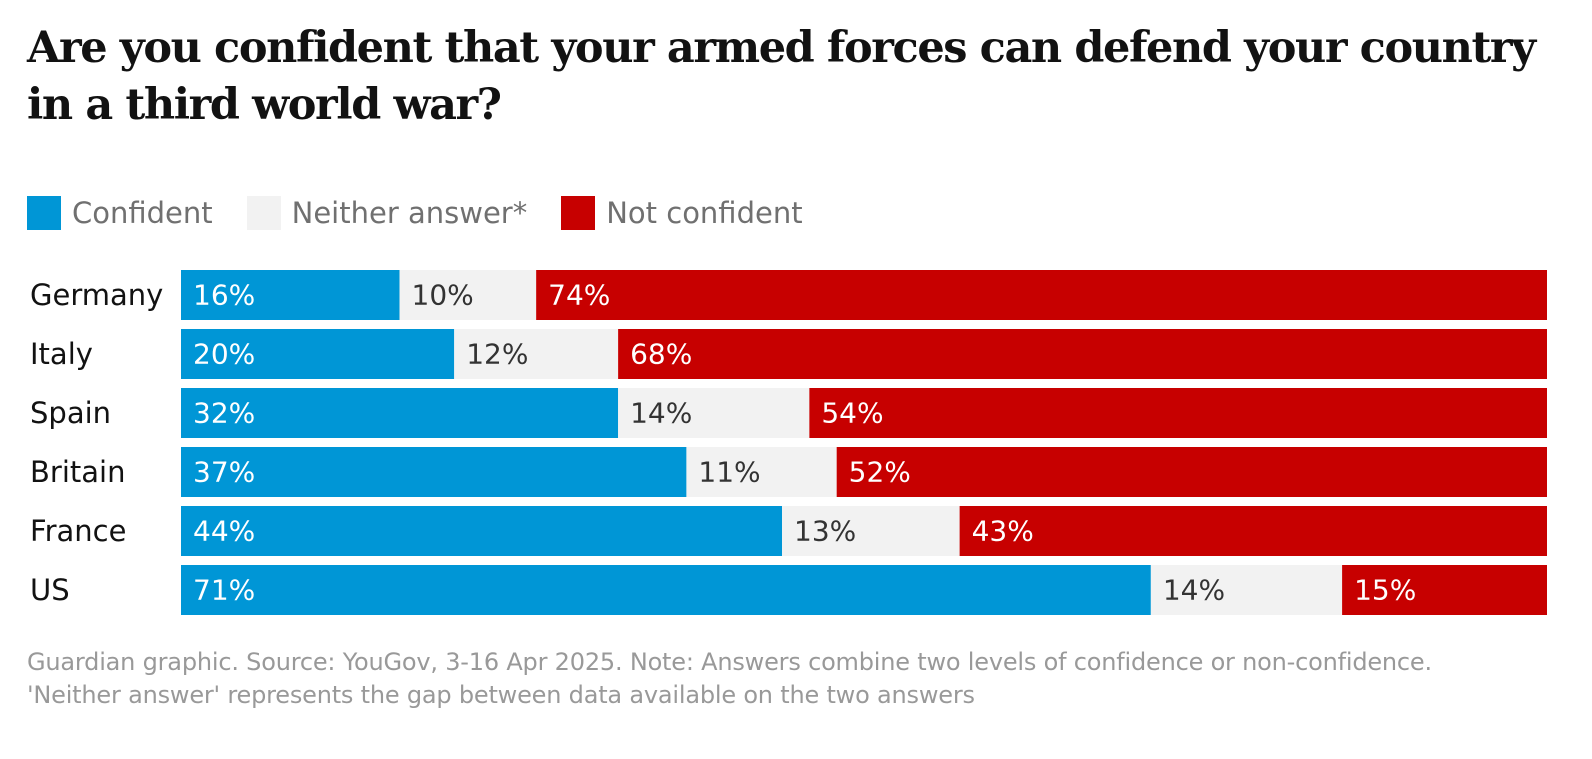 The image size is (1592, 759). What do you see at coordinates (224, 354) in the screenshot?
I see `value-label-italy-confident: 20%` at bounding box center [224, 354].